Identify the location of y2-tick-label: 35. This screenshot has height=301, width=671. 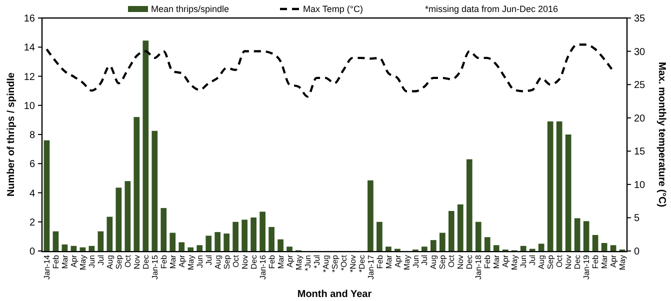
(640, 19).